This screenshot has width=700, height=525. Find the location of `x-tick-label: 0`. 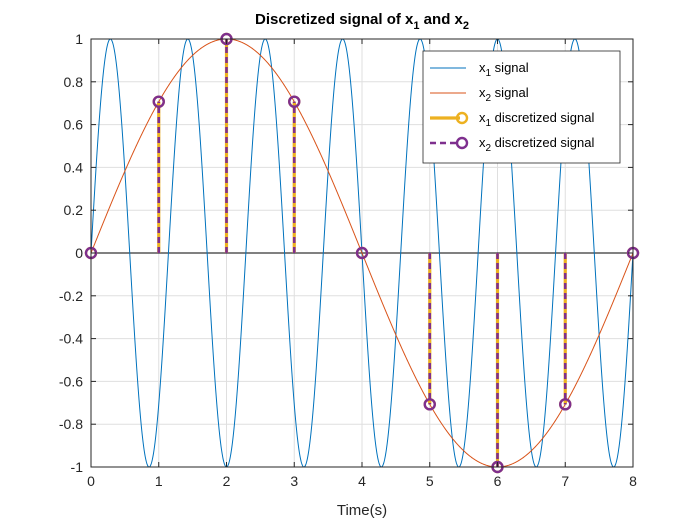

x-tick-label: 0 is located at coordinates (91, 481).